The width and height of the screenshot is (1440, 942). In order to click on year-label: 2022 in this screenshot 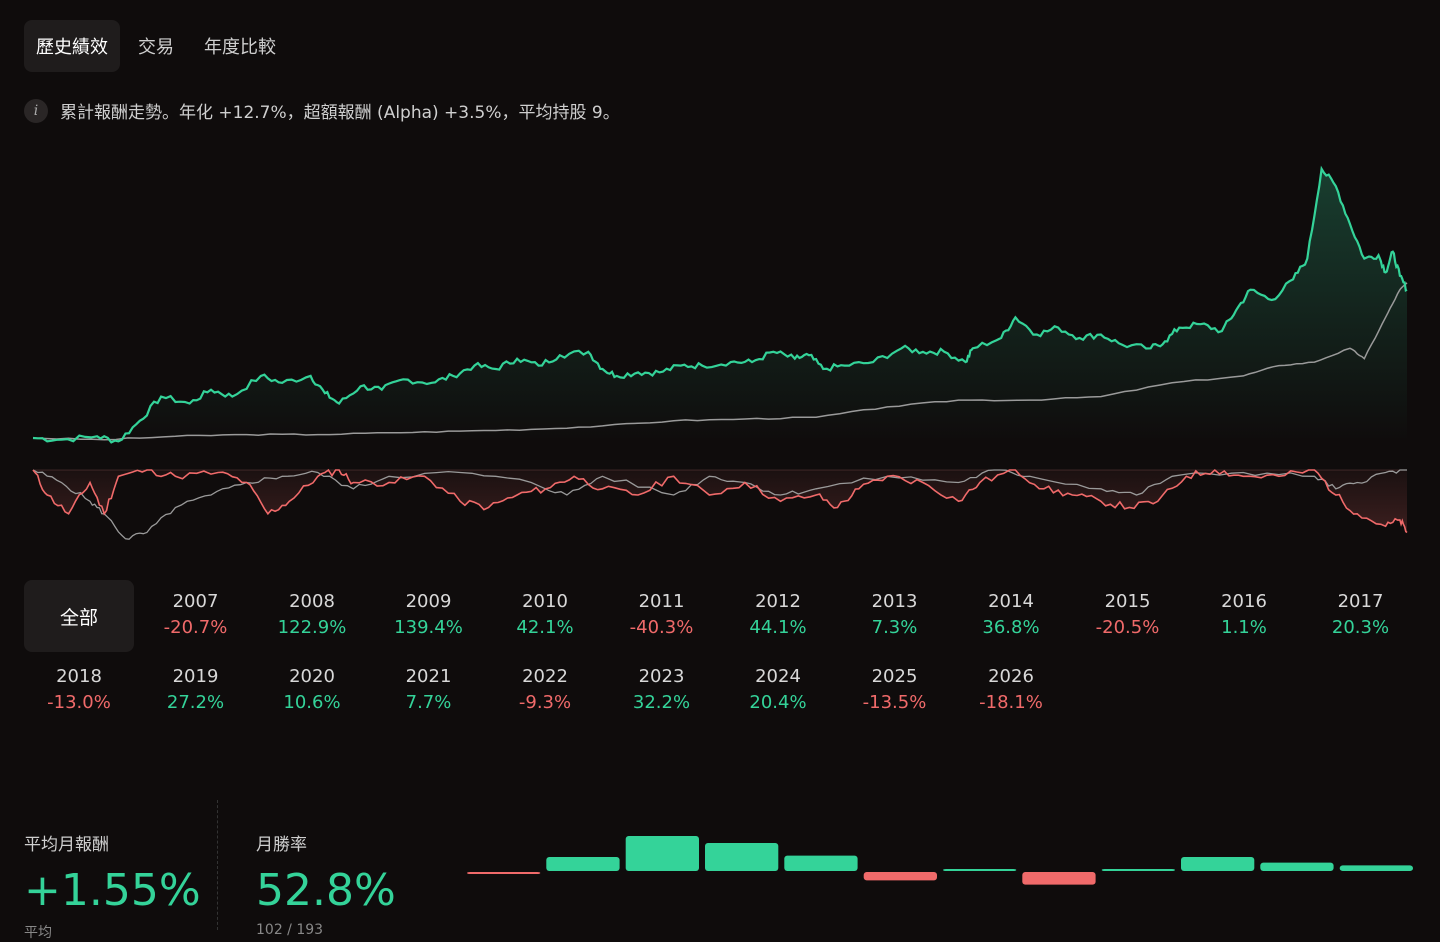, I will do `click(545, 676)`.